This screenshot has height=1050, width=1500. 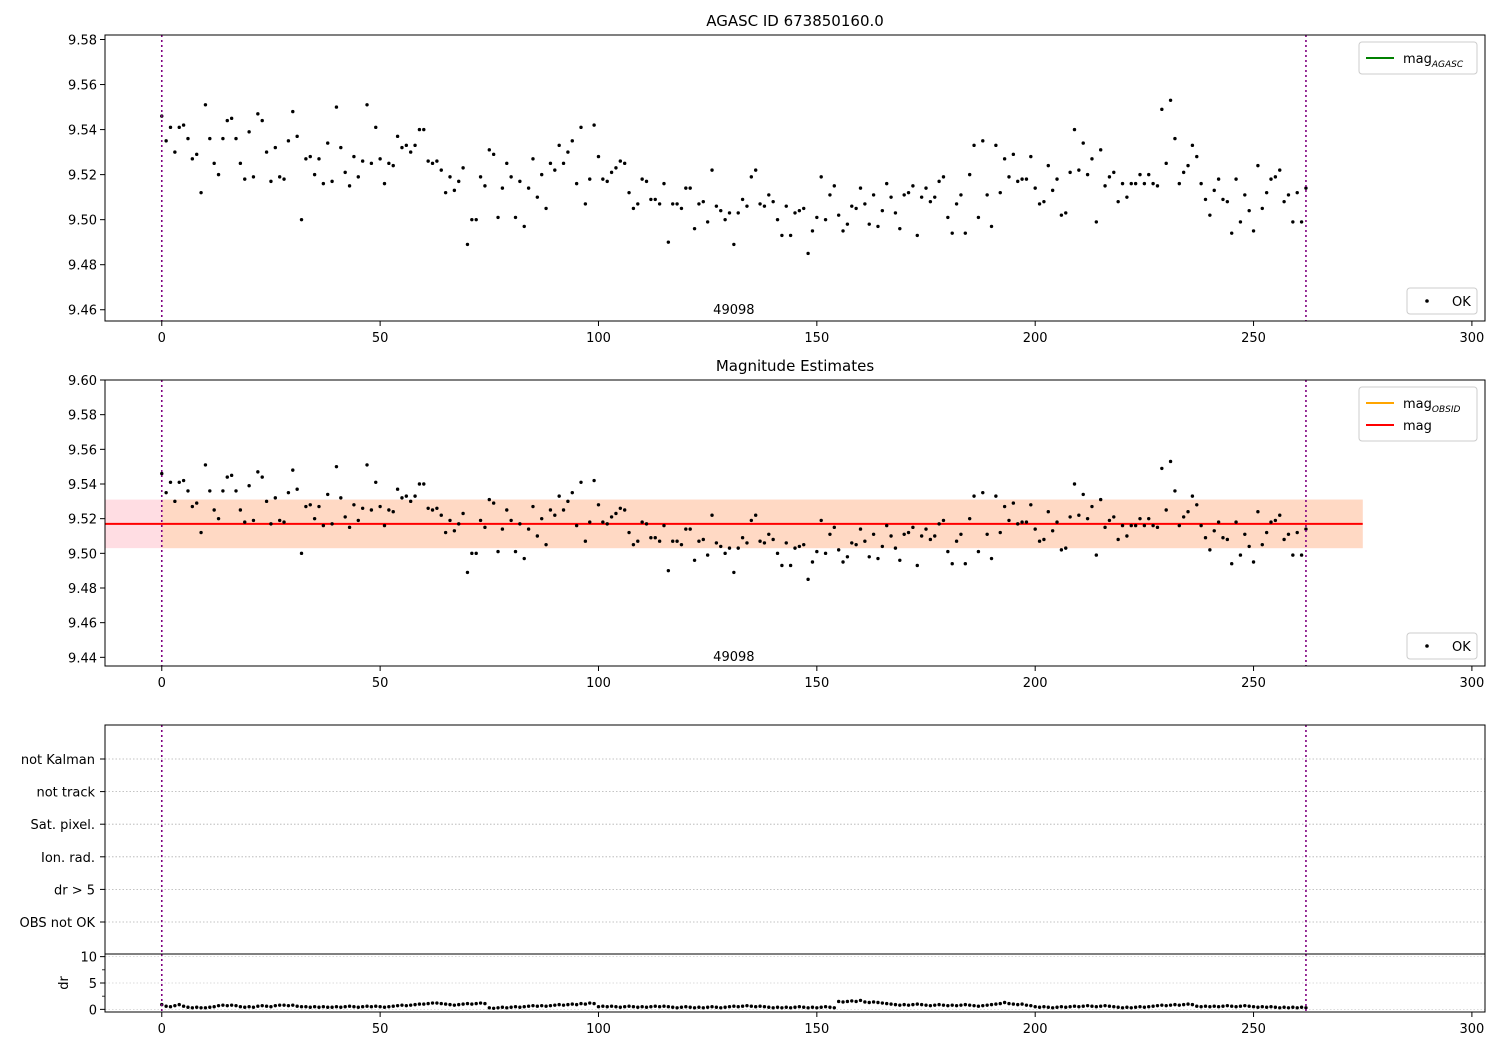 I want to click on legend-label: mag, so click(x=1417, y=426).